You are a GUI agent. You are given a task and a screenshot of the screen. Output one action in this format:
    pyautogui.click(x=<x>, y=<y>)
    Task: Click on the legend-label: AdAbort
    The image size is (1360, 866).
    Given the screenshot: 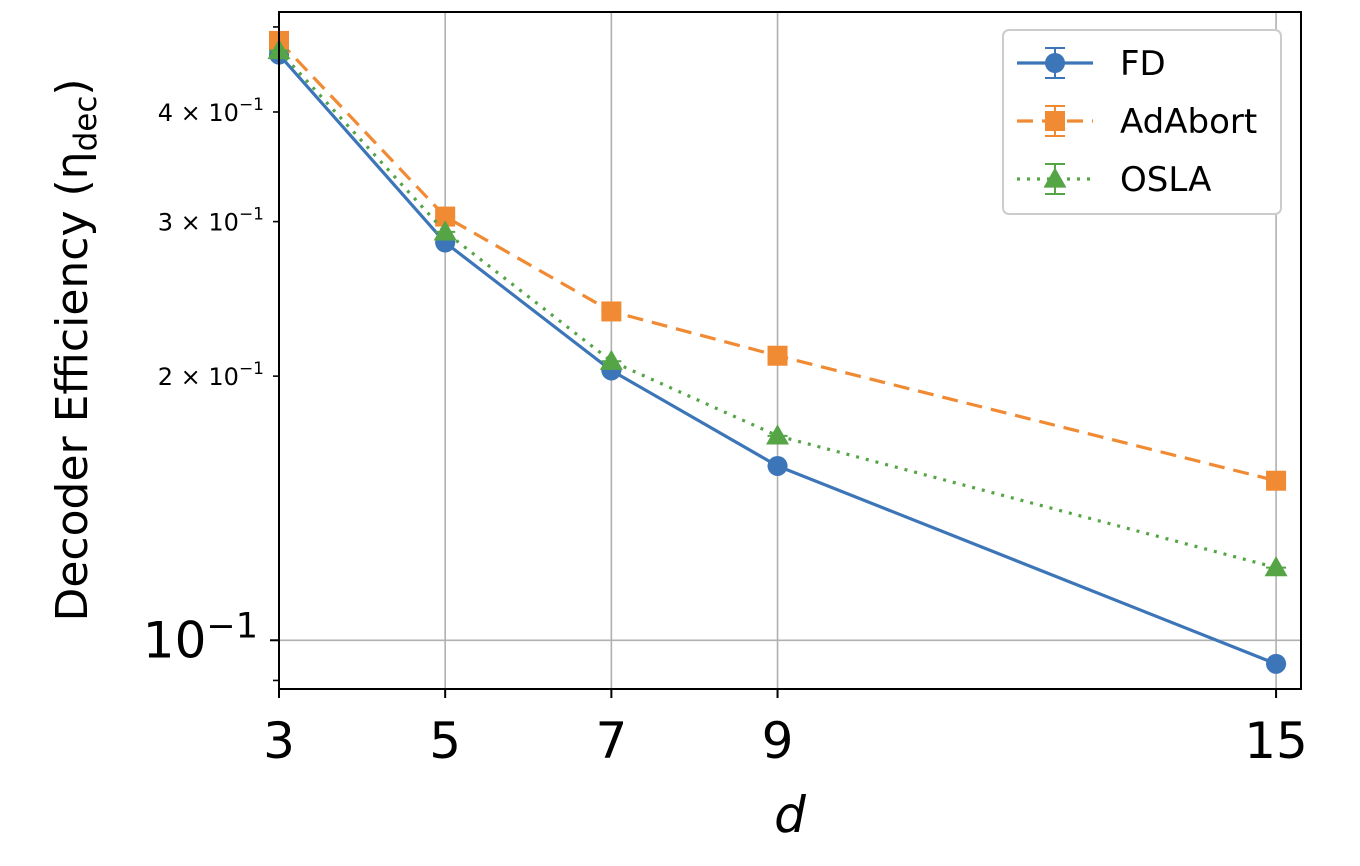 What is the action you would take?
    pyautogui.click(x=1188, y=122)
    